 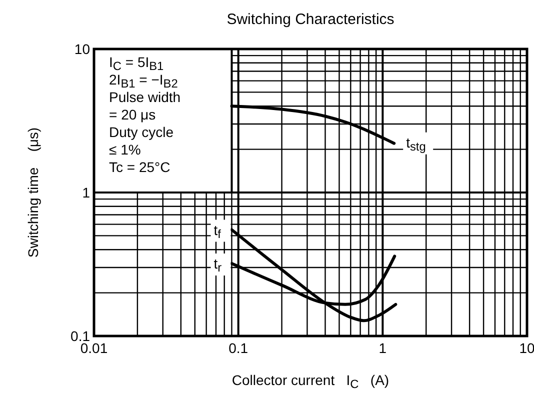 I want to click on annotation: = 20 μs, so click(x=132, y=114).